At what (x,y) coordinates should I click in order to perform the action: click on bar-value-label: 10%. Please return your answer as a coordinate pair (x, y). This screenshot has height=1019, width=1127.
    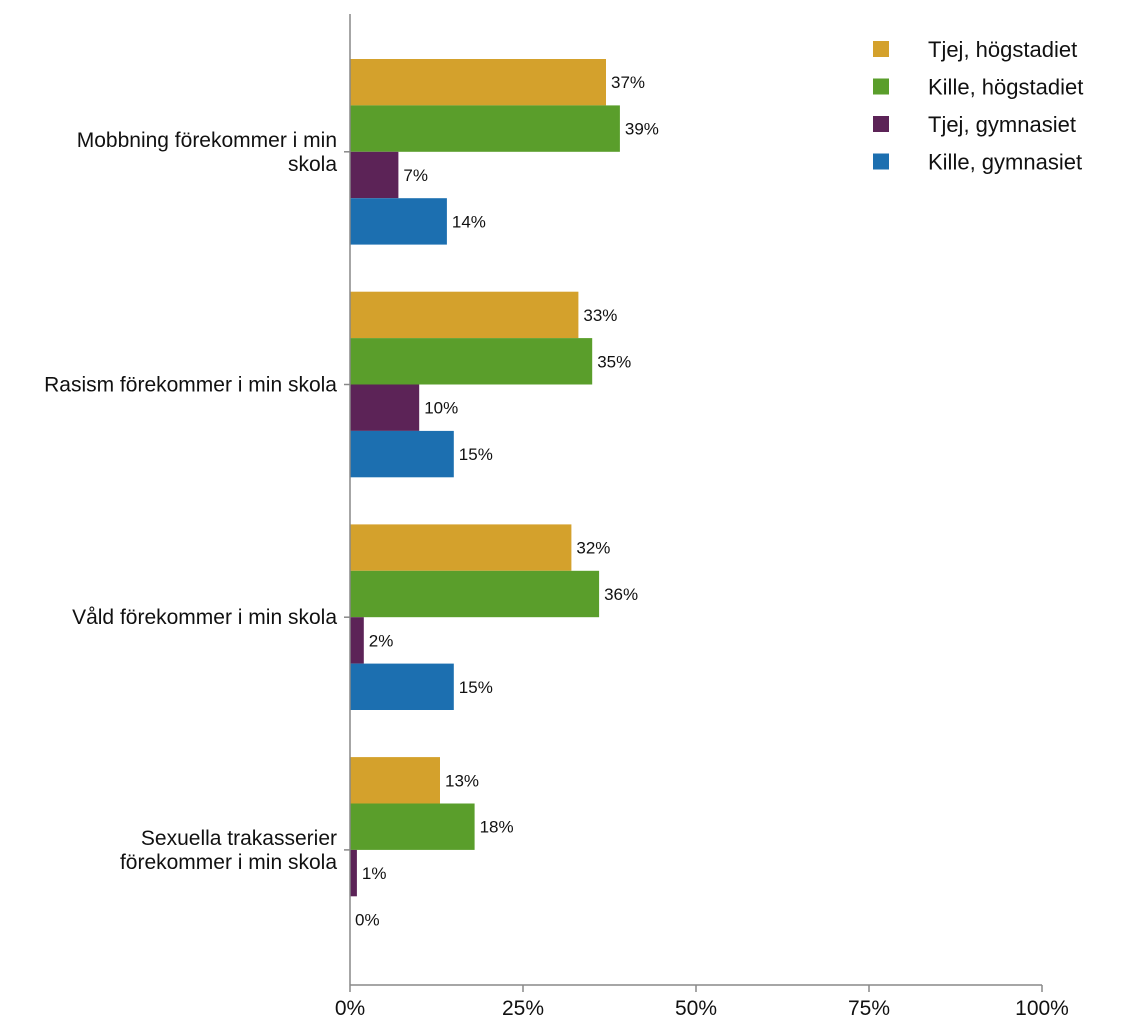
    Looking at the image, I should click on (441, 408).